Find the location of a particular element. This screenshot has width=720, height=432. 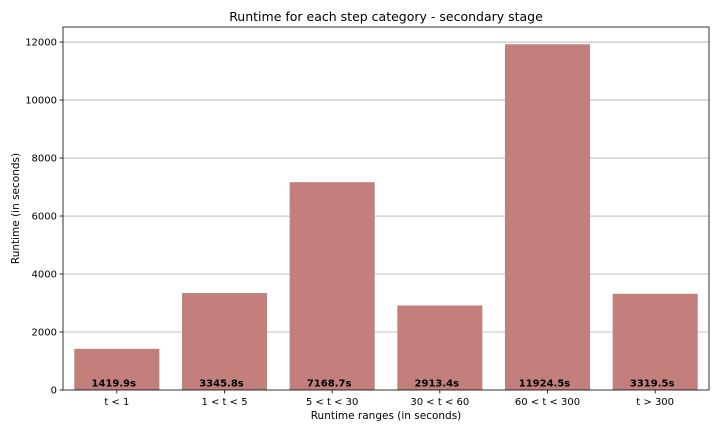

x-axis-label: Runtime ranges (in seconds) is located at coordinates (386, 416).